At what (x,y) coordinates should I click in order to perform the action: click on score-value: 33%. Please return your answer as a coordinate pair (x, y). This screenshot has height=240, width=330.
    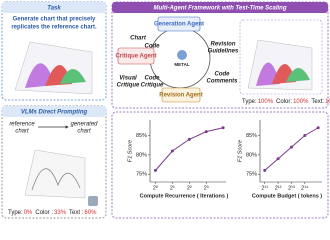
    Looking at the image, I should click on (60, 213).